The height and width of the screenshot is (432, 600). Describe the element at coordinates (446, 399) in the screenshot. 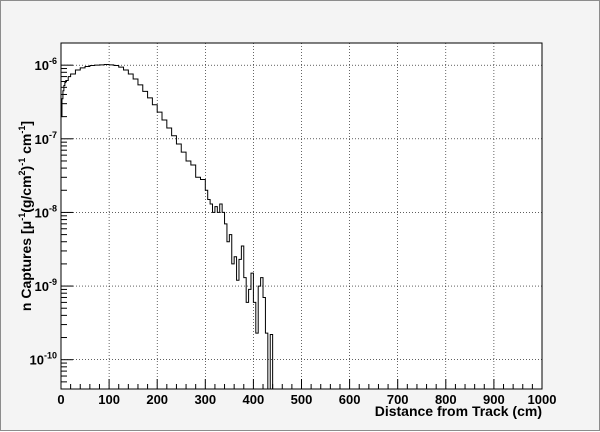

I see `x-tick-label: 800` at that location.